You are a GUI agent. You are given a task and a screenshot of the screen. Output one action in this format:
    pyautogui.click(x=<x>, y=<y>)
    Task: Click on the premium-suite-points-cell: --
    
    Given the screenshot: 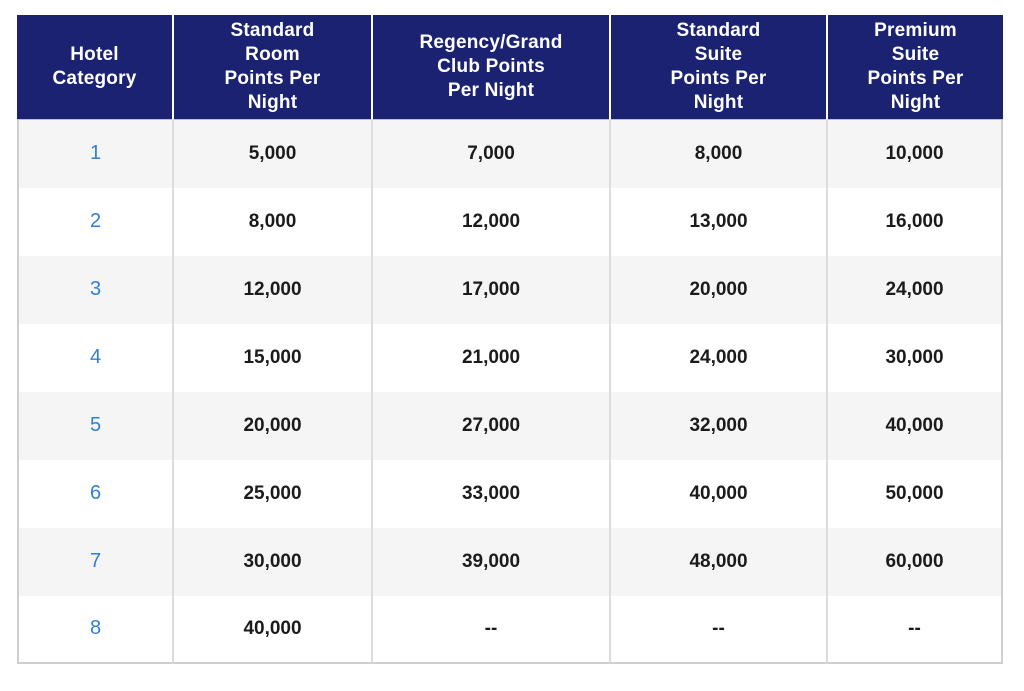 What is the action you would take?
    pyautogui.click(x=914, y=629)
    